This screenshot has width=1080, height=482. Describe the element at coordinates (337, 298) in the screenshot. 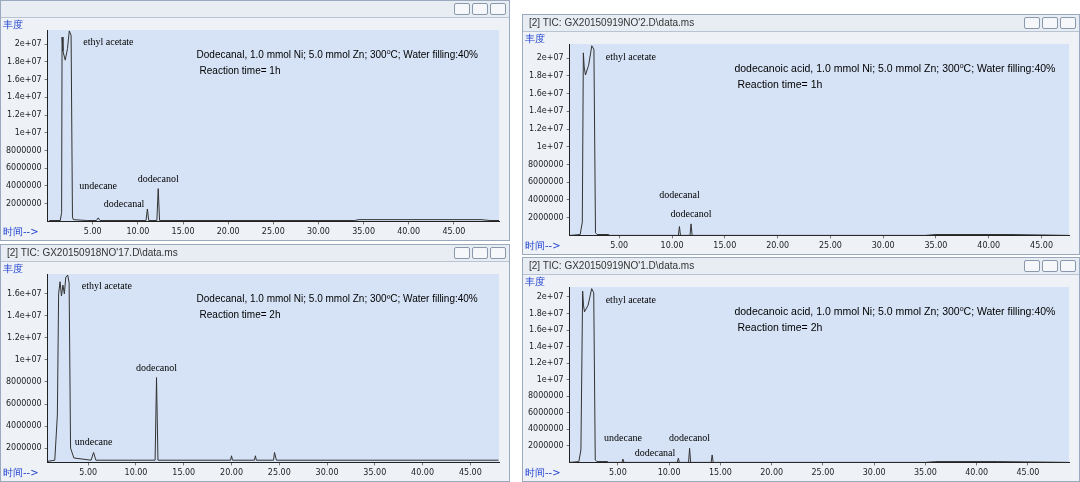

I see `annotation: Dodecanal, 1.0 mmol Ni; 5.0 mmol Zn; 300ºC; Water filling:40%` at that location.